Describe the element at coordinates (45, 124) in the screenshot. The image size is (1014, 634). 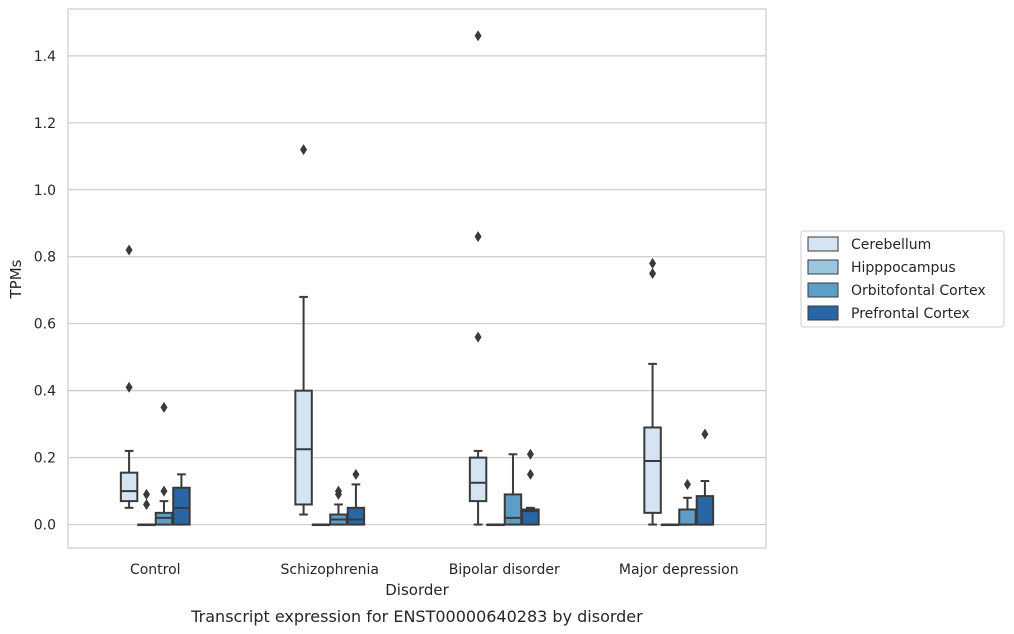
I see `y-tick-label: 1.2` at that location.